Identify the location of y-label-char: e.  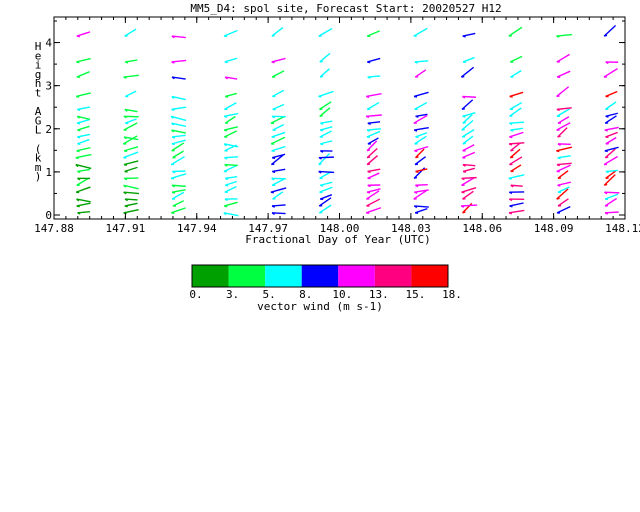
(38, 55).